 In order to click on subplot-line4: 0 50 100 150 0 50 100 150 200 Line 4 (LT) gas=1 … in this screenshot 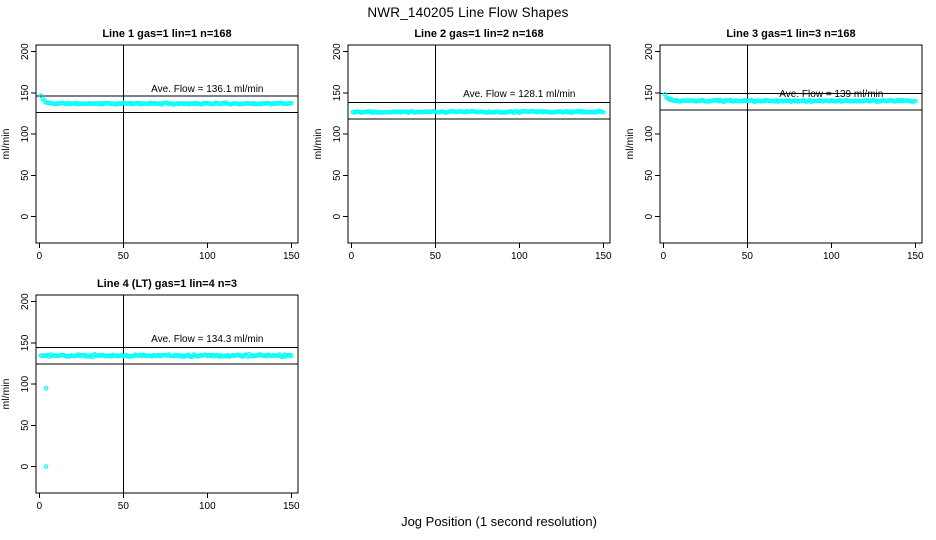, I will do `click(150, 395)`.